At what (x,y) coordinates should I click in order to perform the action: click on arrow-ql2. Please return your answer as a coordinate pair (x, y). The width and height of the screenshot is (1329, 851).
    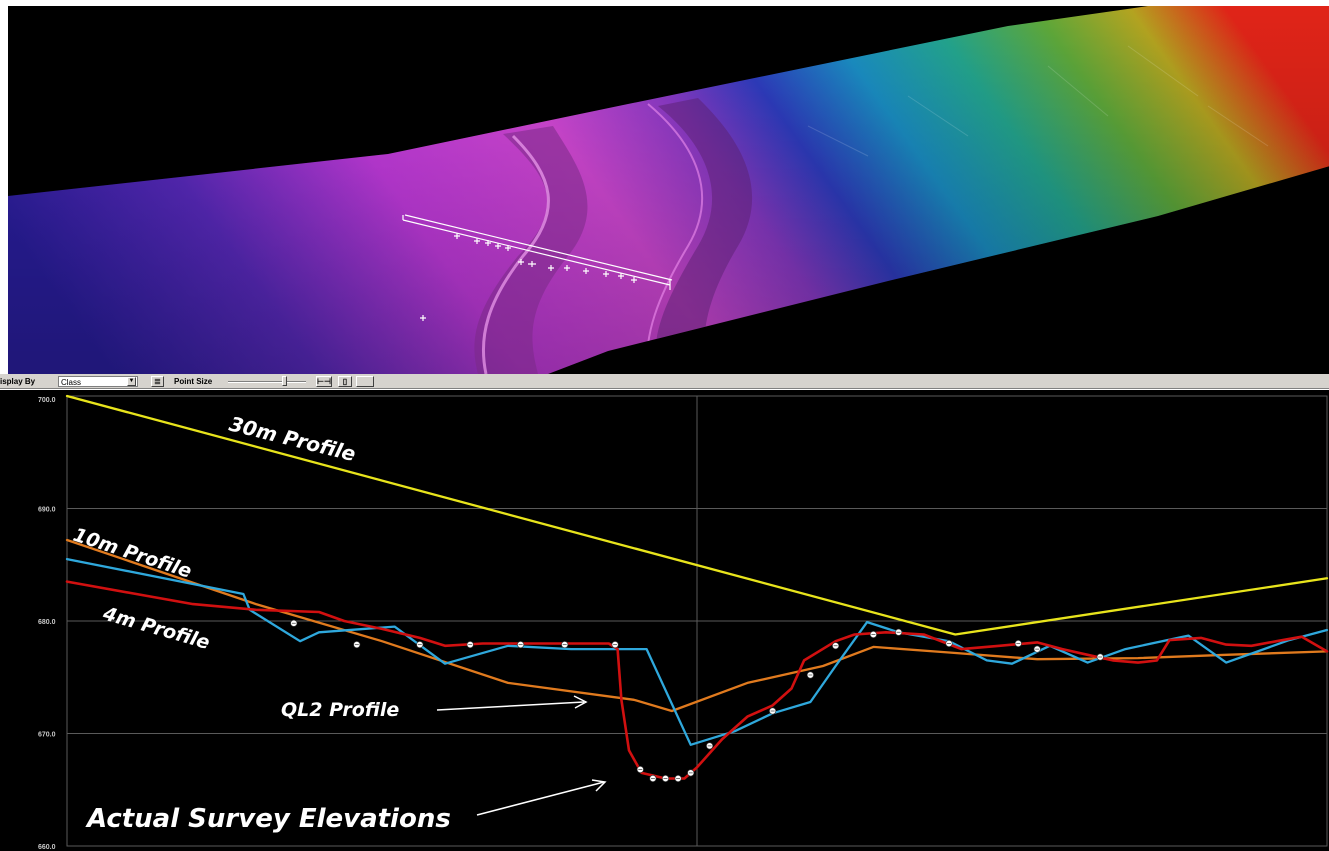
    Looking at the image, I should click on (512, 703).